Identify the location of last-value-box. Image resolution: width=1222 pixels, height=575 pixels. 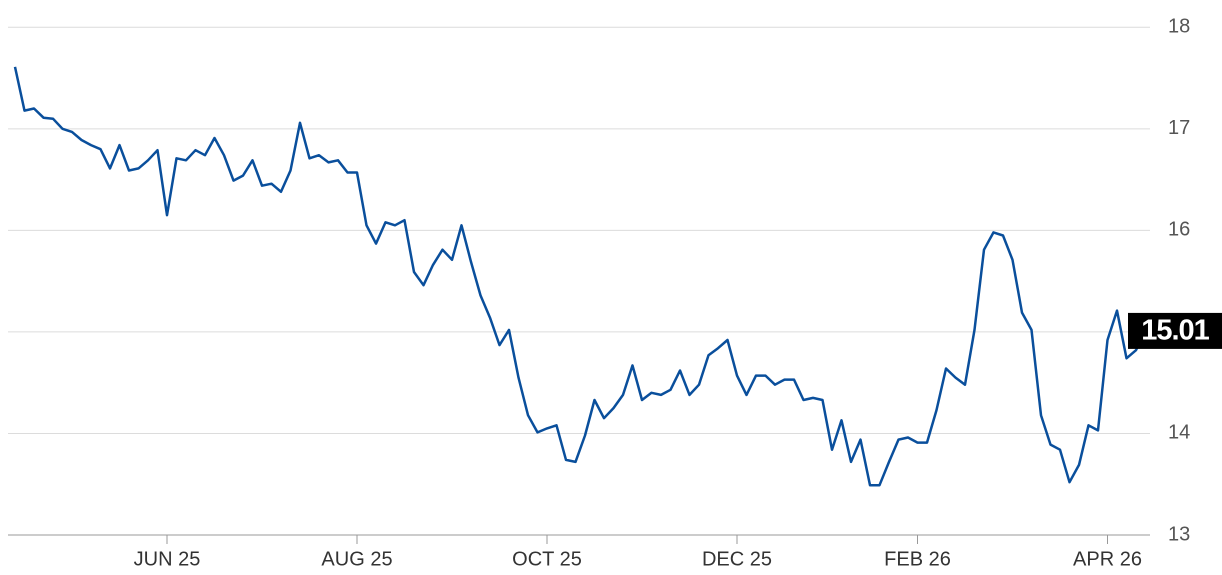
(1175, 330).